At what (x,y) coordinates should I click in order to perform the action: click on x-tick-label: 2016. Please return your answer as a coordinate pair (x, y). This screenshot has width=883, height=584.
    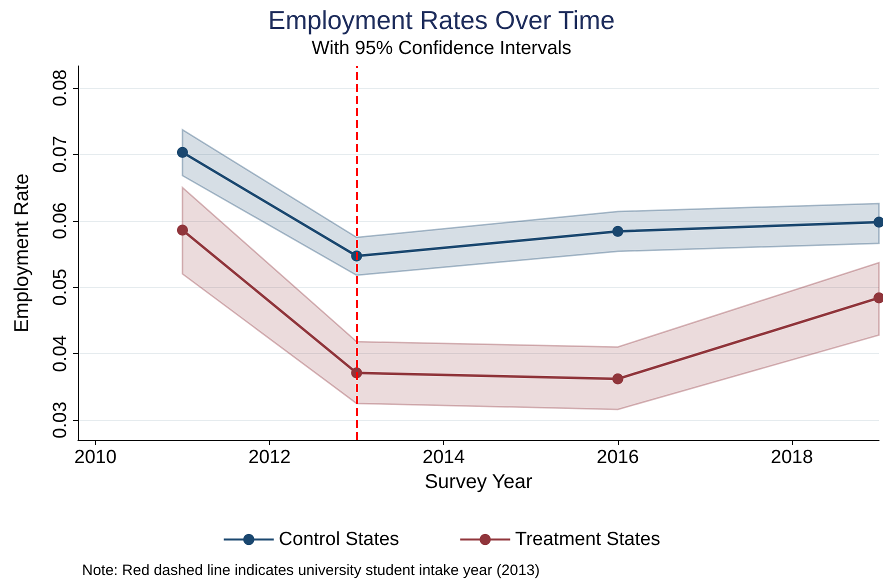
    Looking at the image, I should click on (617, 457).